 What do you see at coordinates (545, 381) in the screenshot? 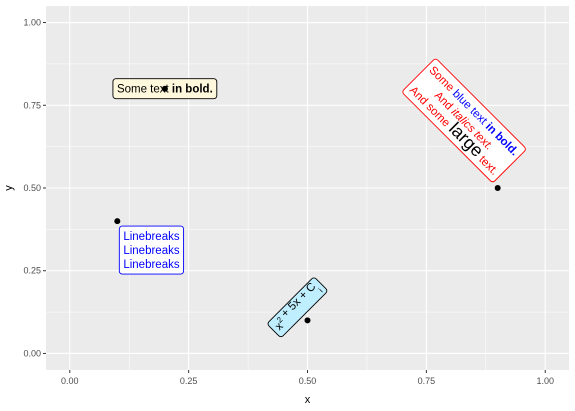
I see `x-tick-label: 1.00` at bounding box center [545, 381].